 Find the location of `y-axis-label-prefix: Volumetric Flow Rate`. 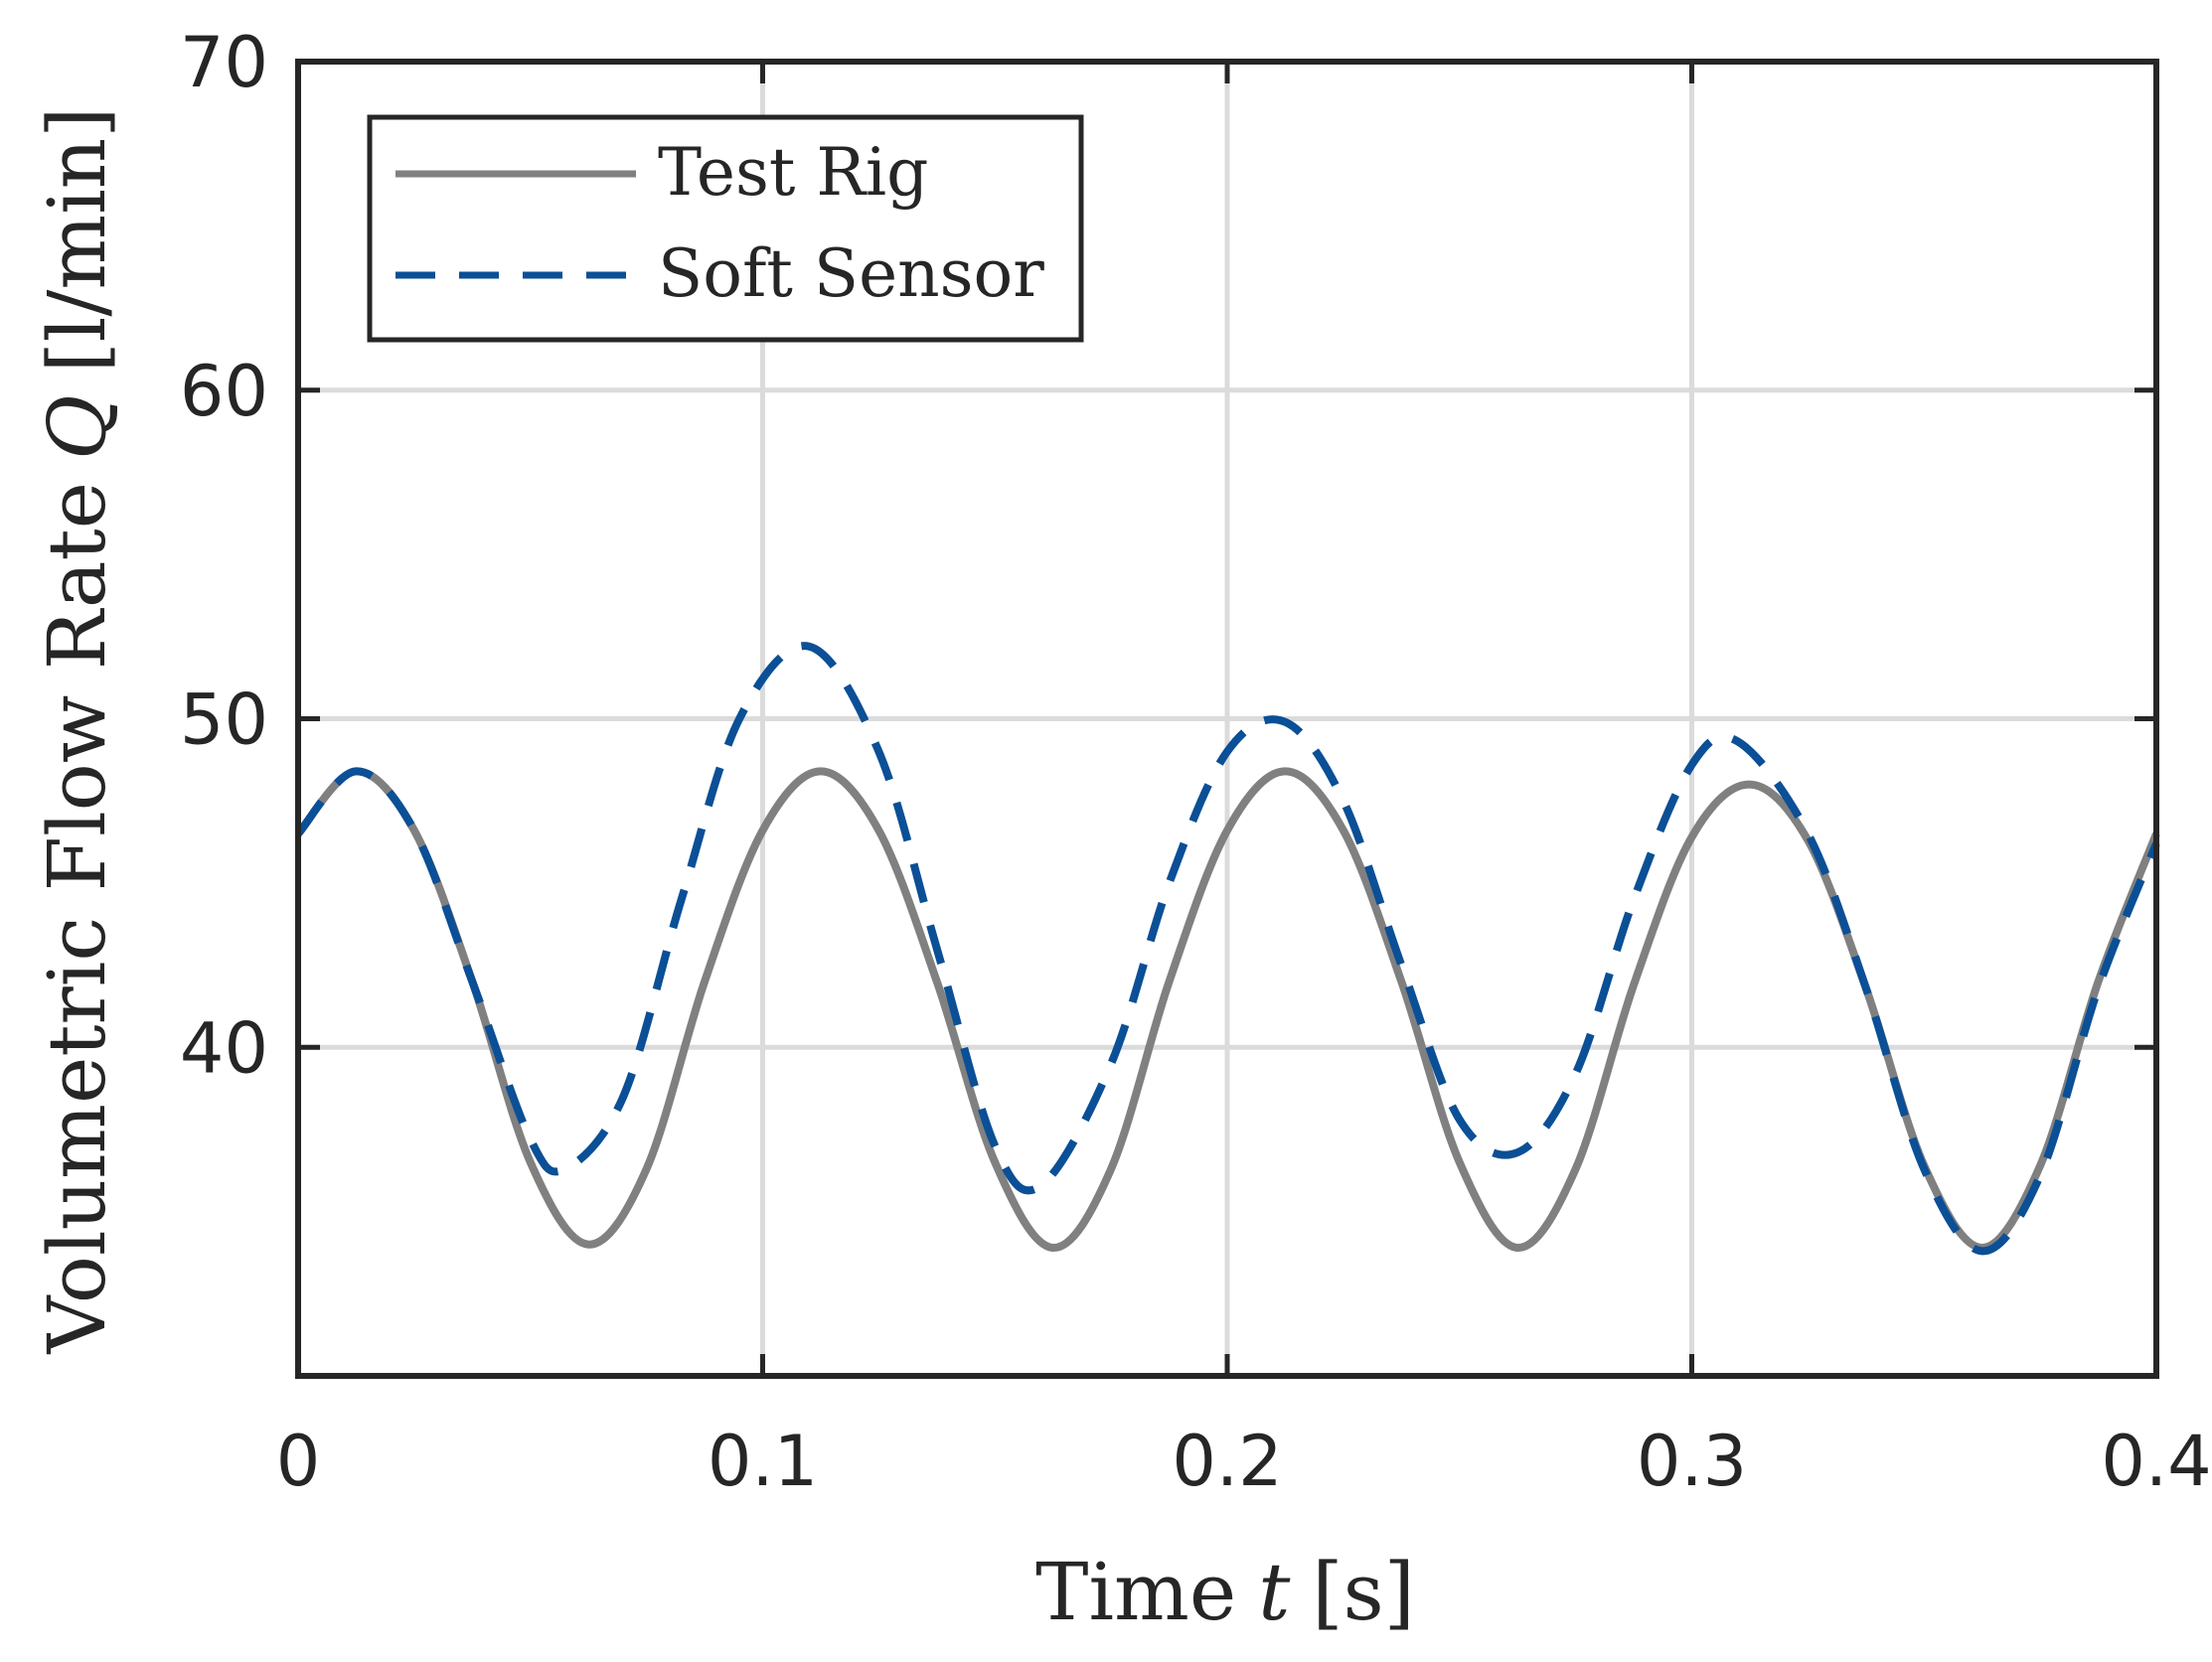

y-axis-label-prefix: Volumetric Flow Rate is located at coordinates (77, 918).